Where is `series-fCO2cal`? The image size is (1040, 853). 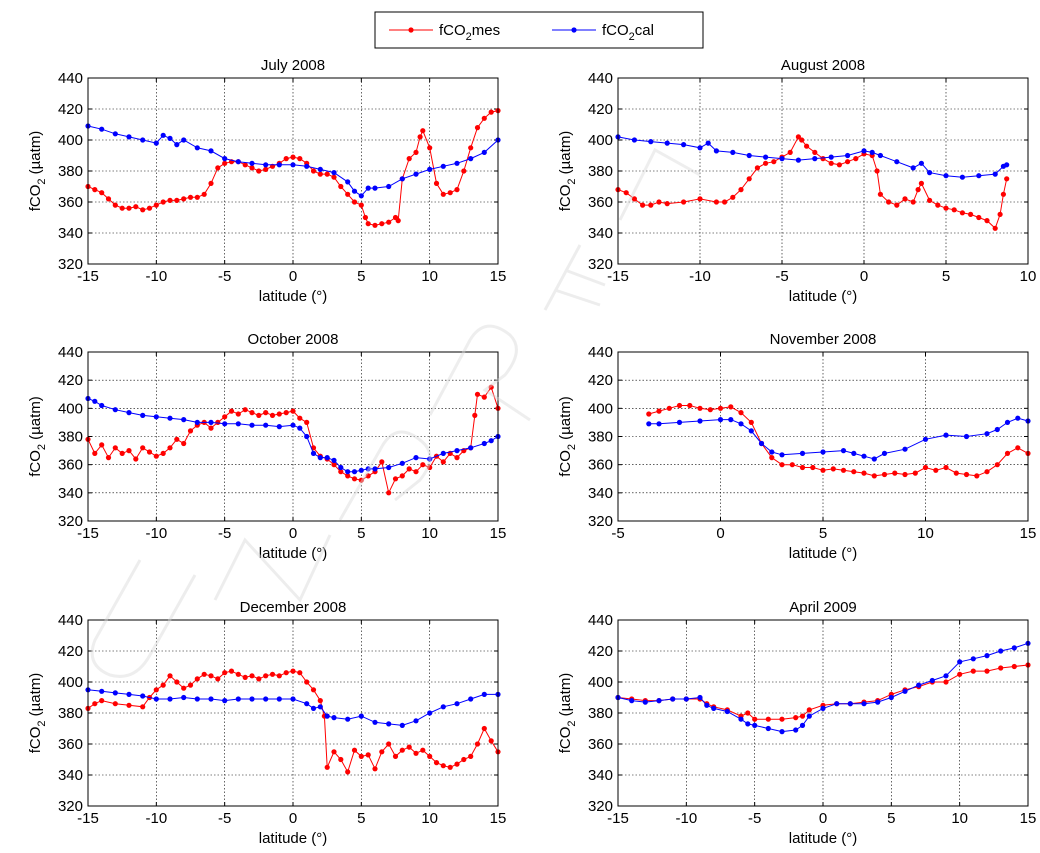
series-fCO2cal is located at coordinates (823, 687).